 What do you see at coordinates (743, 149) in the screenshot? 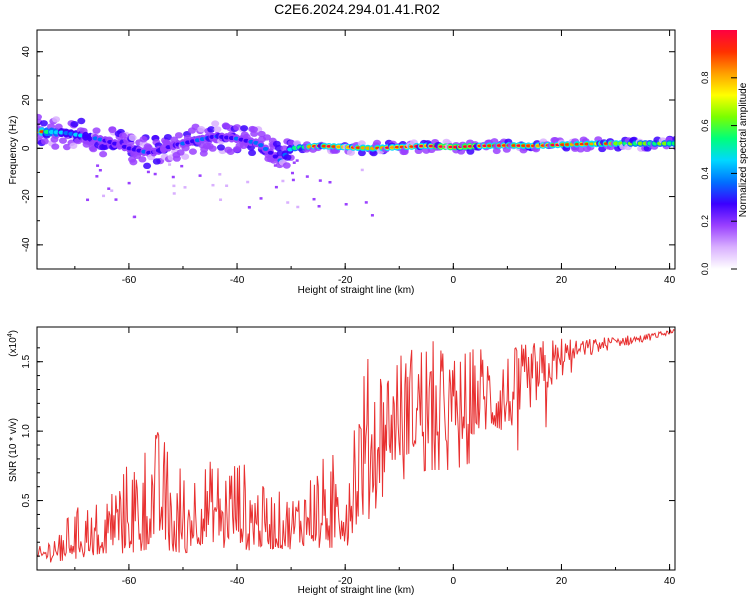
I see `colorbar-label: Normalized spectral amplitude` at bounding box center [743, 149].